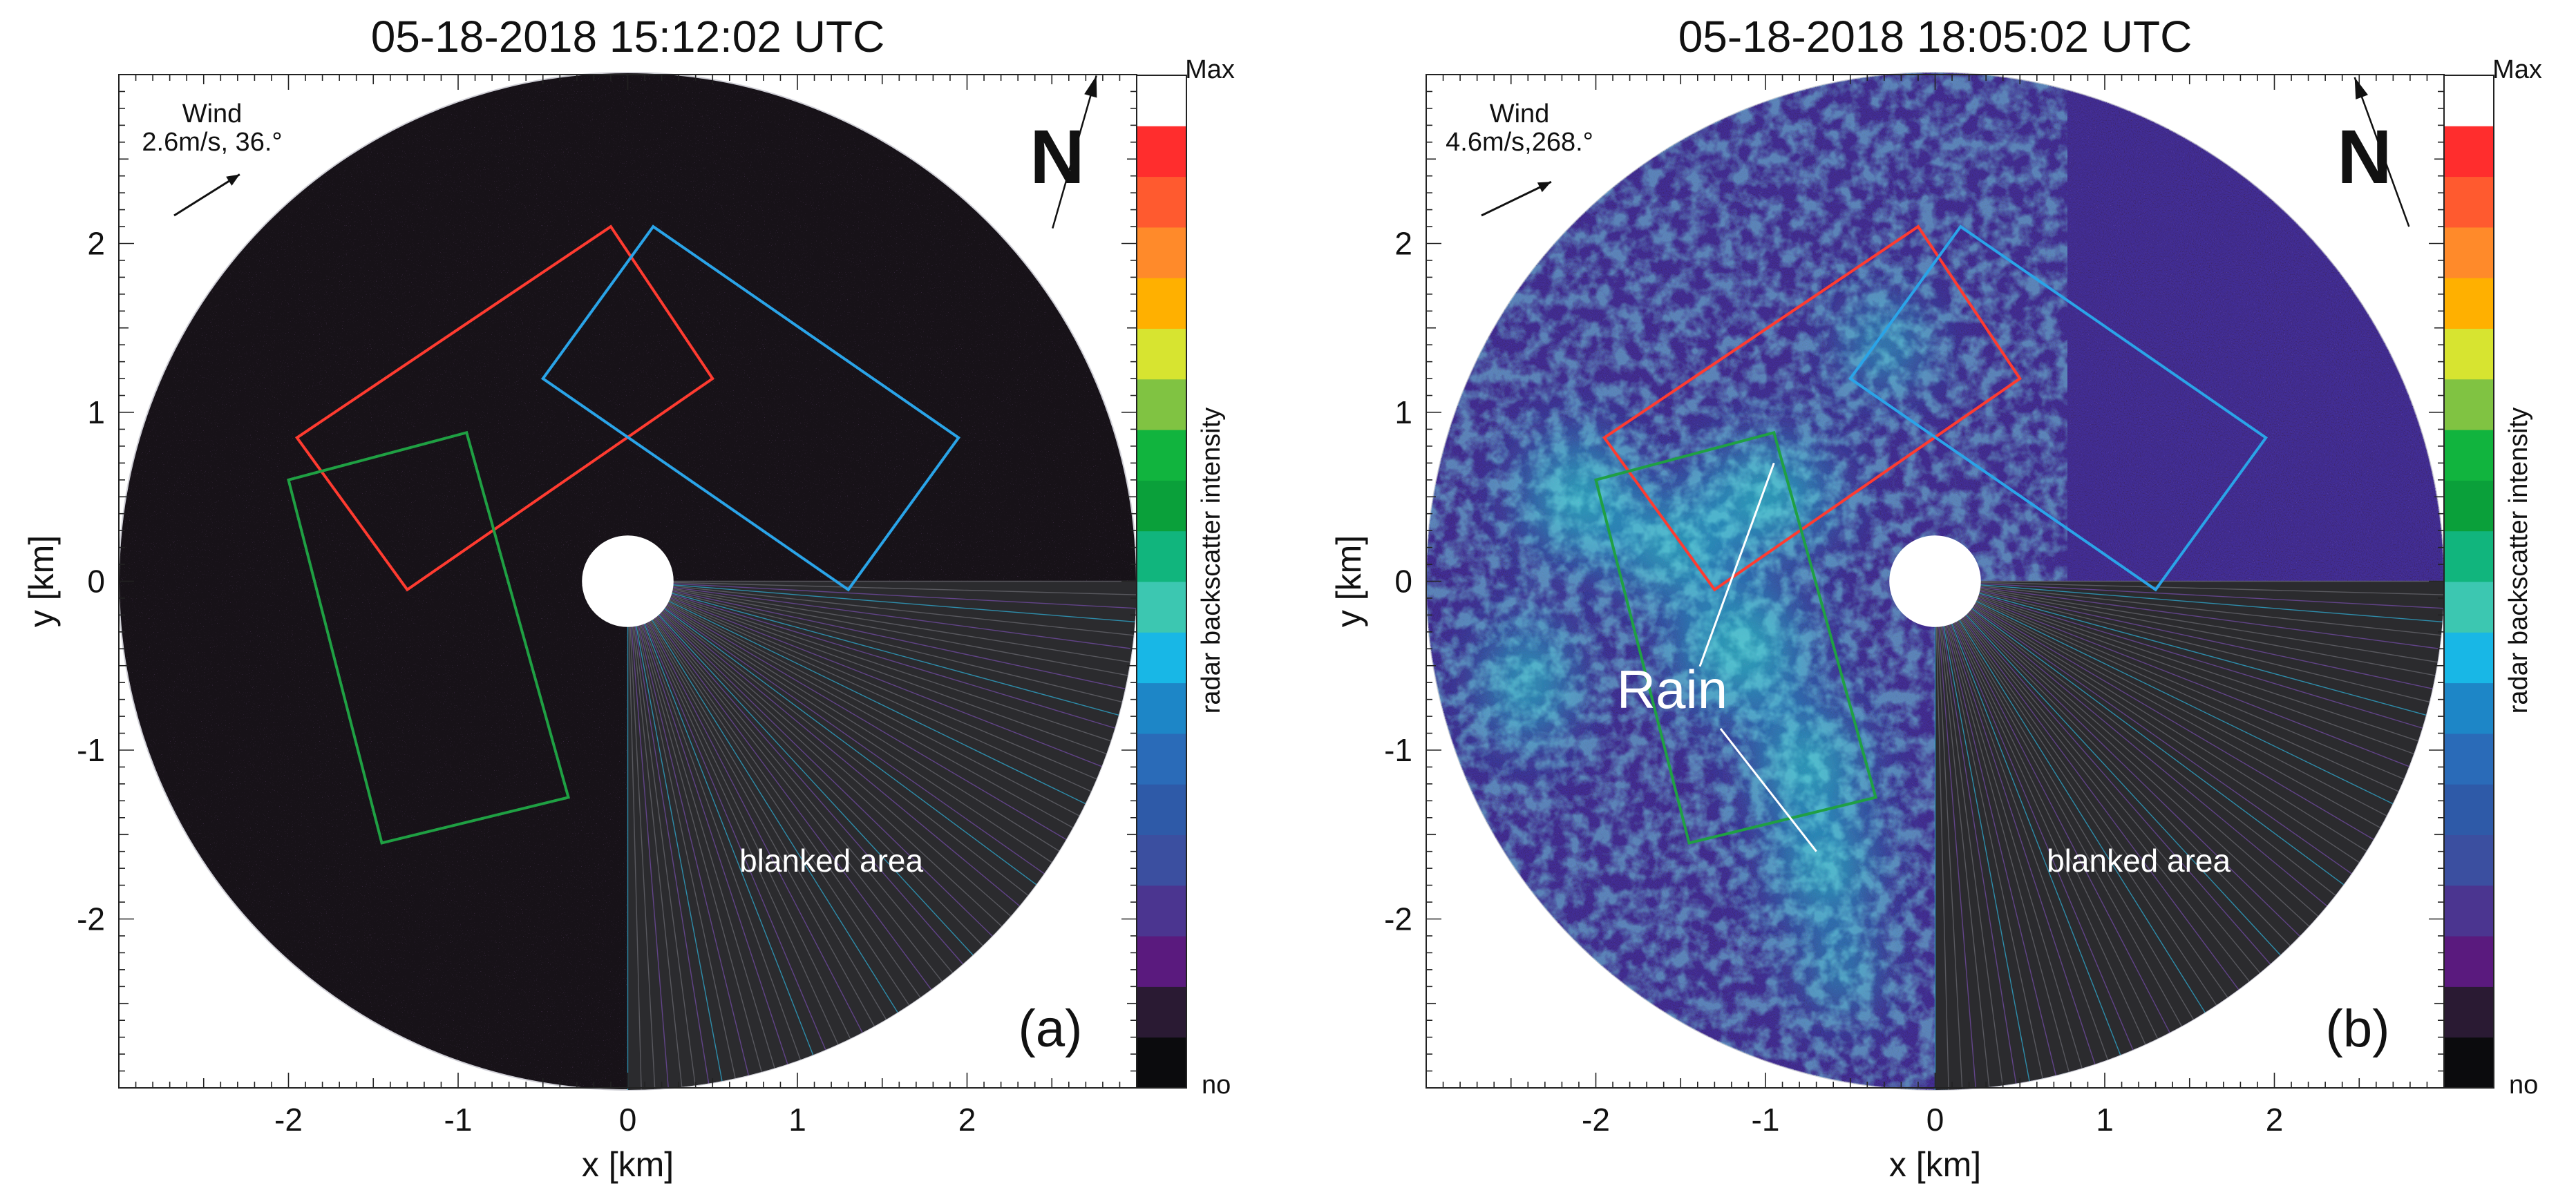 This screenshot has width=2576, height=1197. I want to click on colorbar-max-label: Max, so click(1210, 69).